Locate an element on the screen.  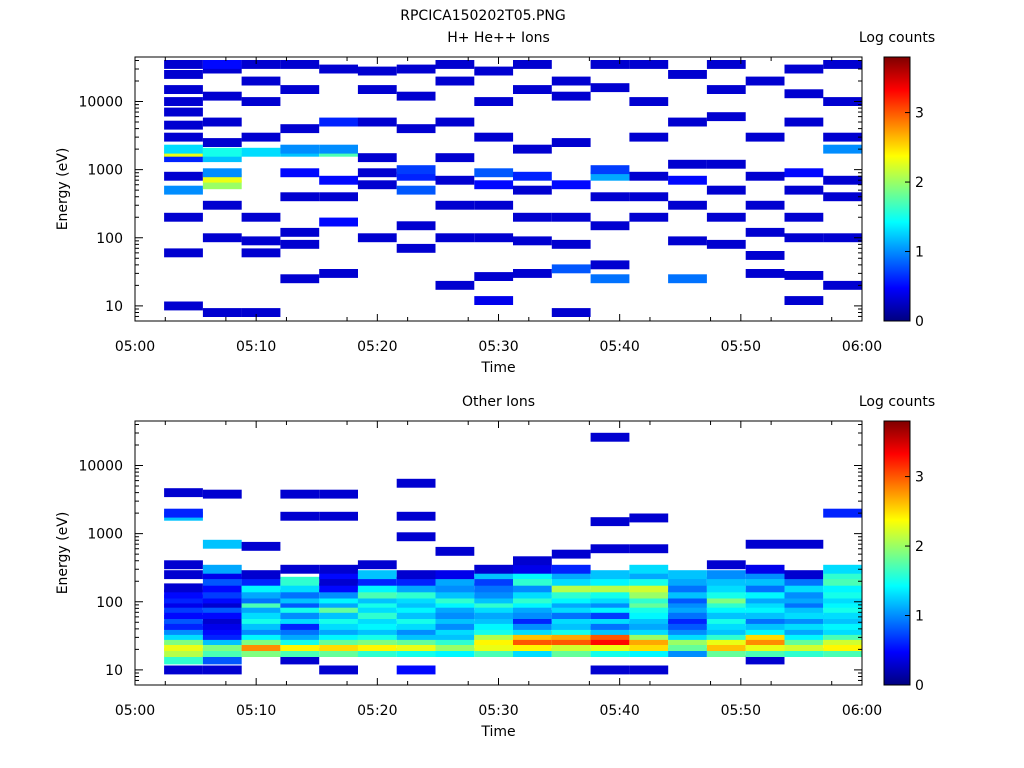
y-tick-label: 10000 is located at coordinates (100, 467).